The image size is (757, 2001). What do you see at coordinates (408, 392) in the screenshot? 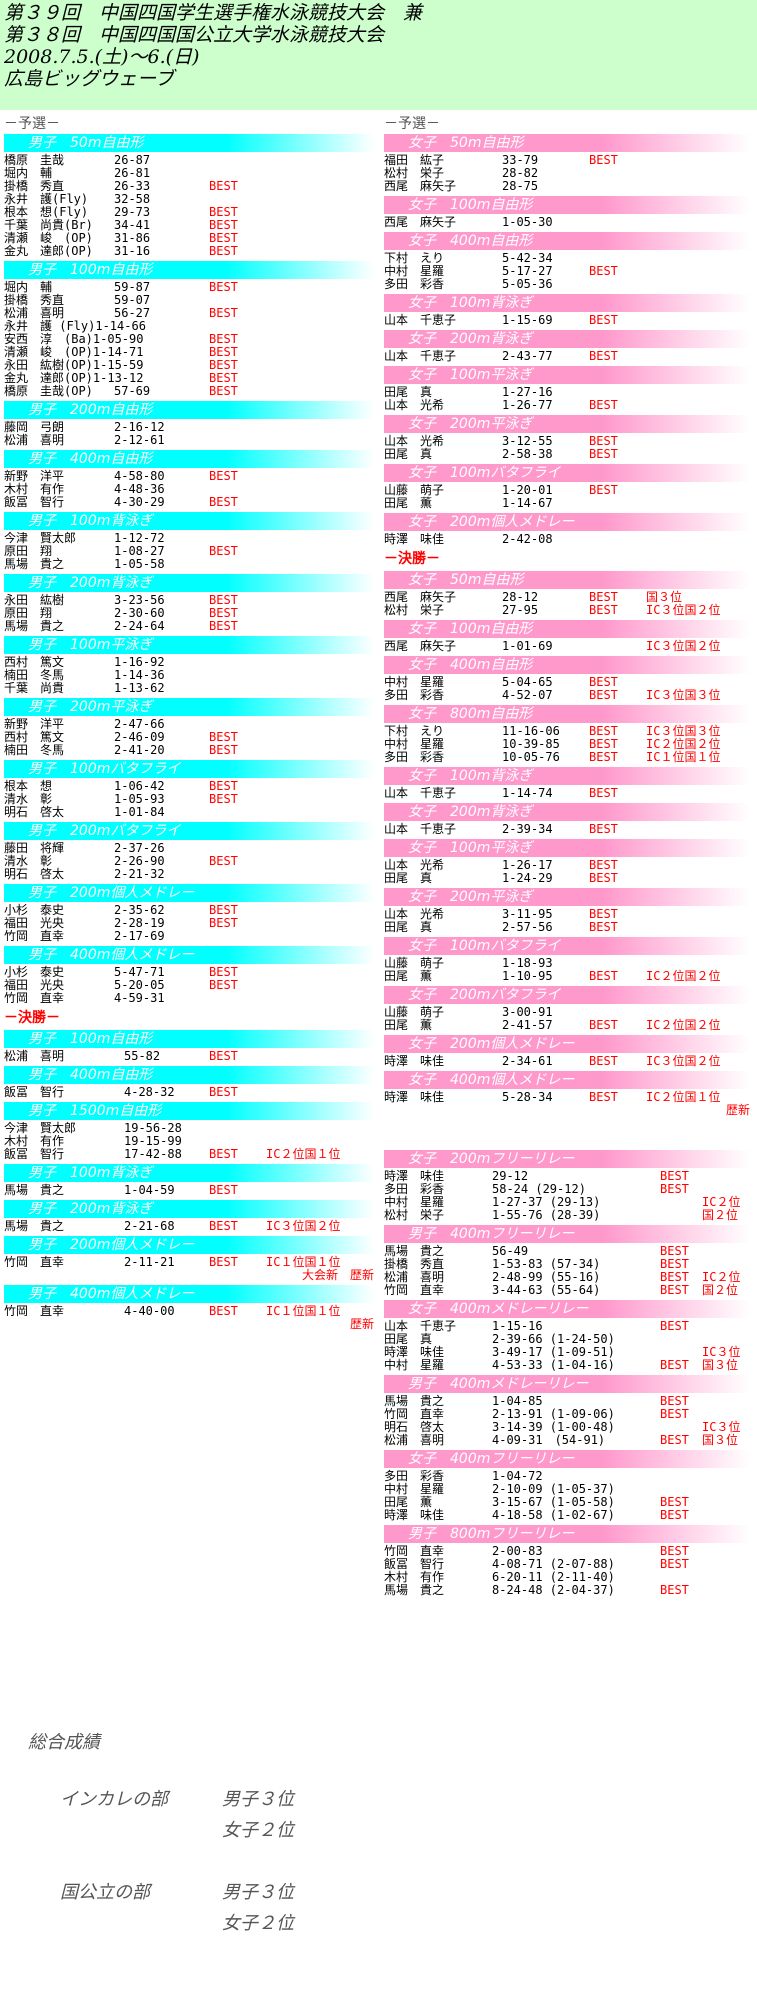
I see `swimmer-name: 田尾 真` at bounding box center [408, 392].